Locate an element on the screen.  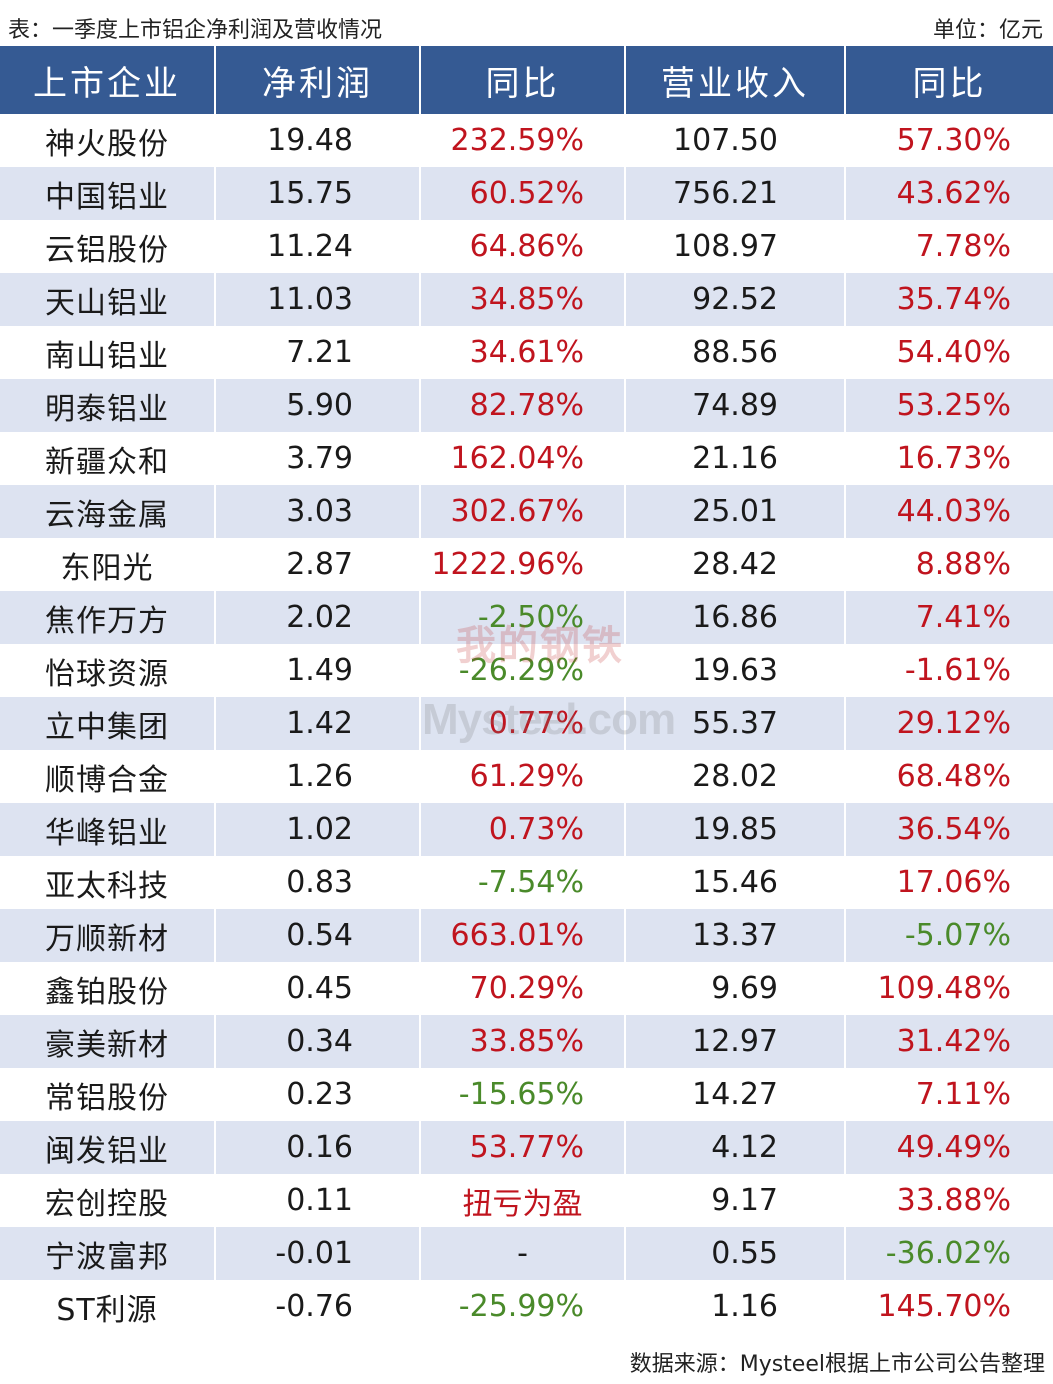
revenue-cell: 16.86 is located at coordinates (735, 617).